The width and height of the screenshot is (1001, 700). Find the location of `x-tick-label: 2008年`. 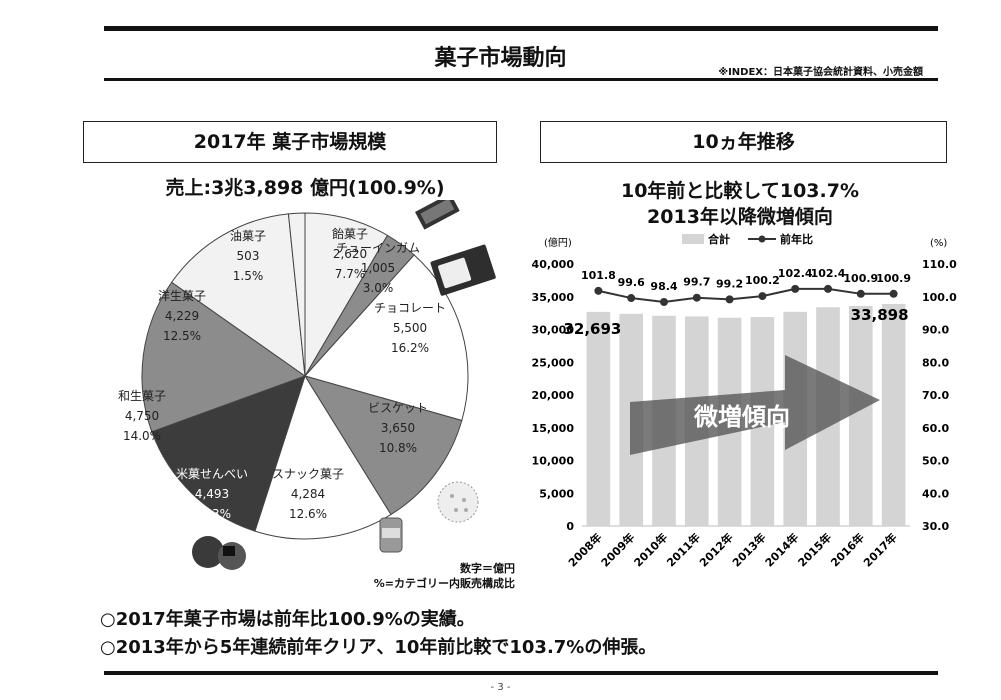

x-tick-label: 2008年 is located at coordinates (584, 549).